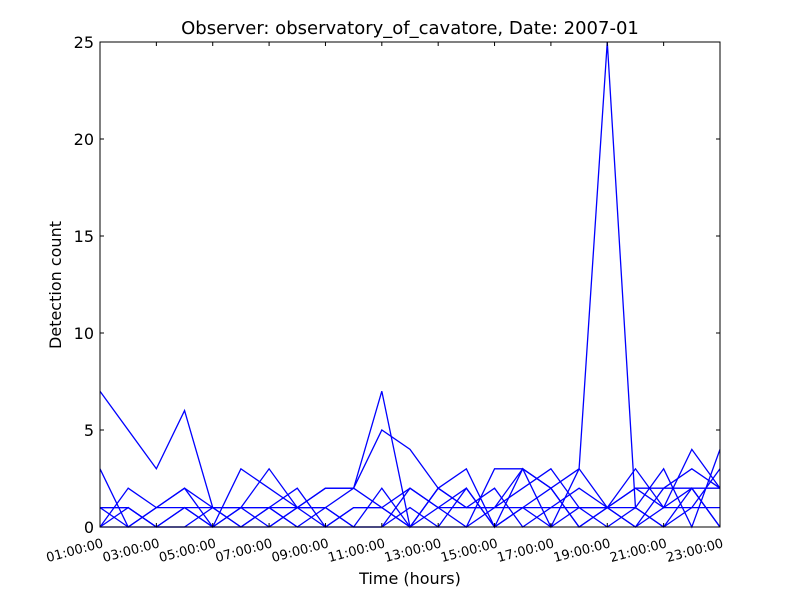  What do you see at coordinates (84, 333) in the screenshot?
I see `y-tick-label: 10` at bounding box center [84, 333].